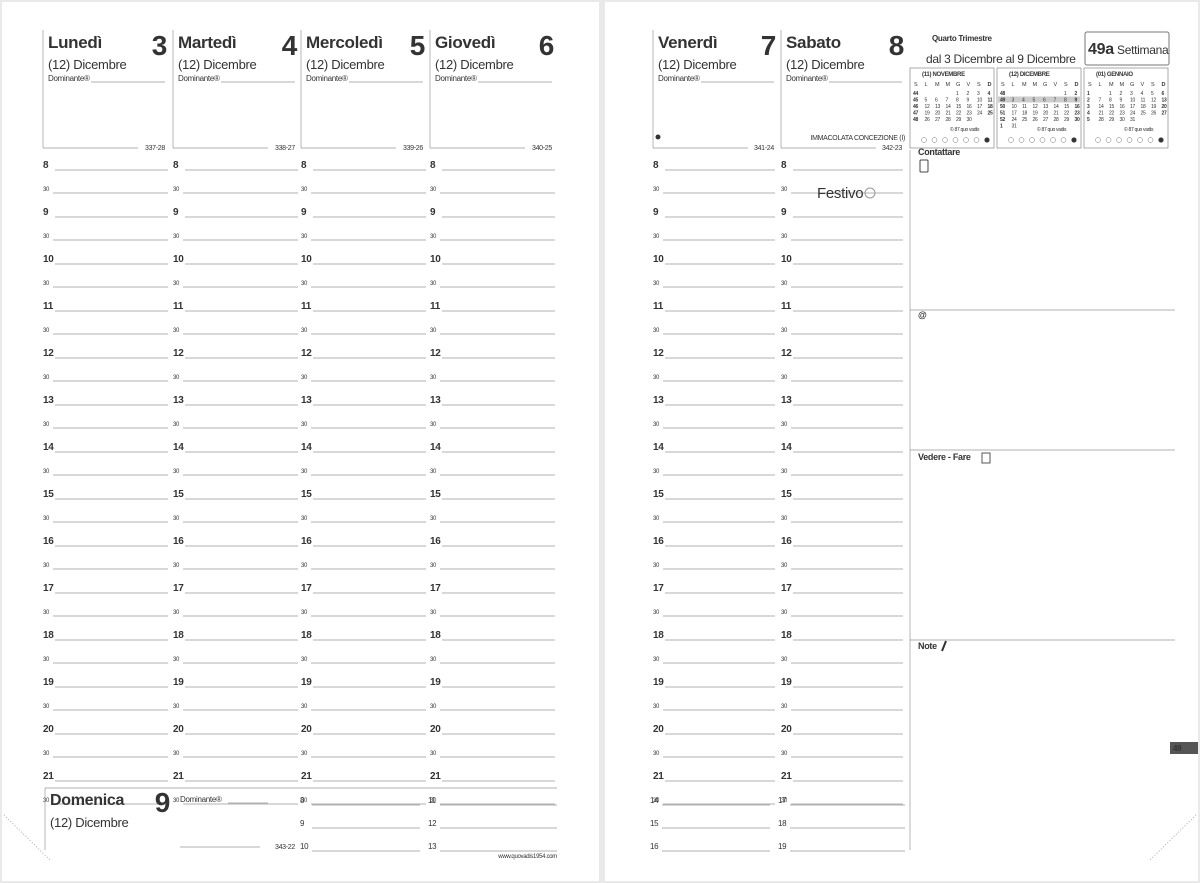  Describe the element at coordinates (1164, 107) in the screenshot. I see `calendar-day: 20` at that location.